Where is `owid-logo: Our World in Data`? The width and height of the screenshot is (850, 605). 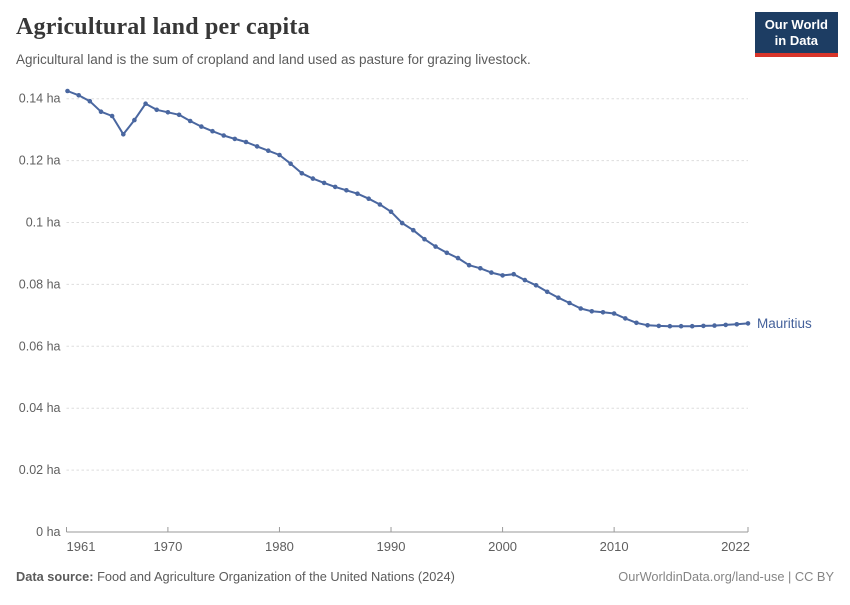 owid-logo: Our World in Data is located at coordinates (796, 34).